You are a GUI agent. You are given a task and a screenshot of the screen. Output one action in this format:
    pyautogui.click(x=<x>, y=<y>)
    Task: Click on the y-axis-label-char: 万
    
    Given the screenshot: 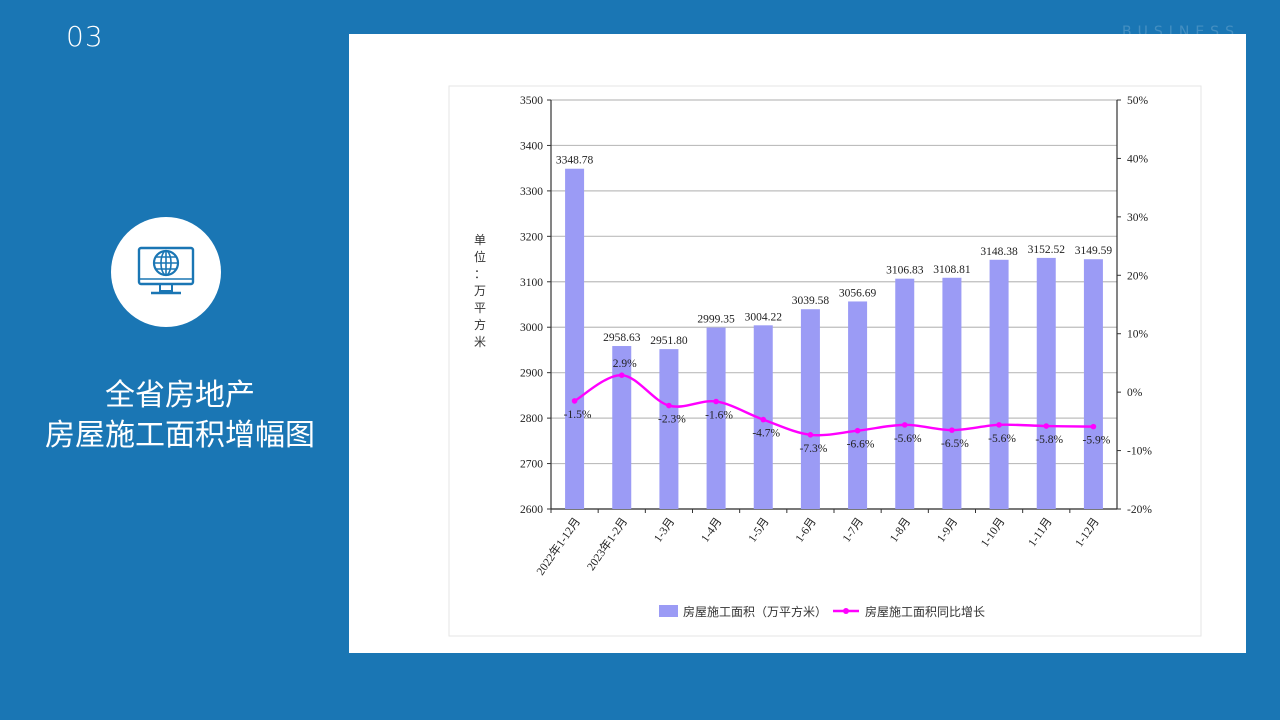 What is the action you would take?
    pyautogui.click(x=480, y=291)
    